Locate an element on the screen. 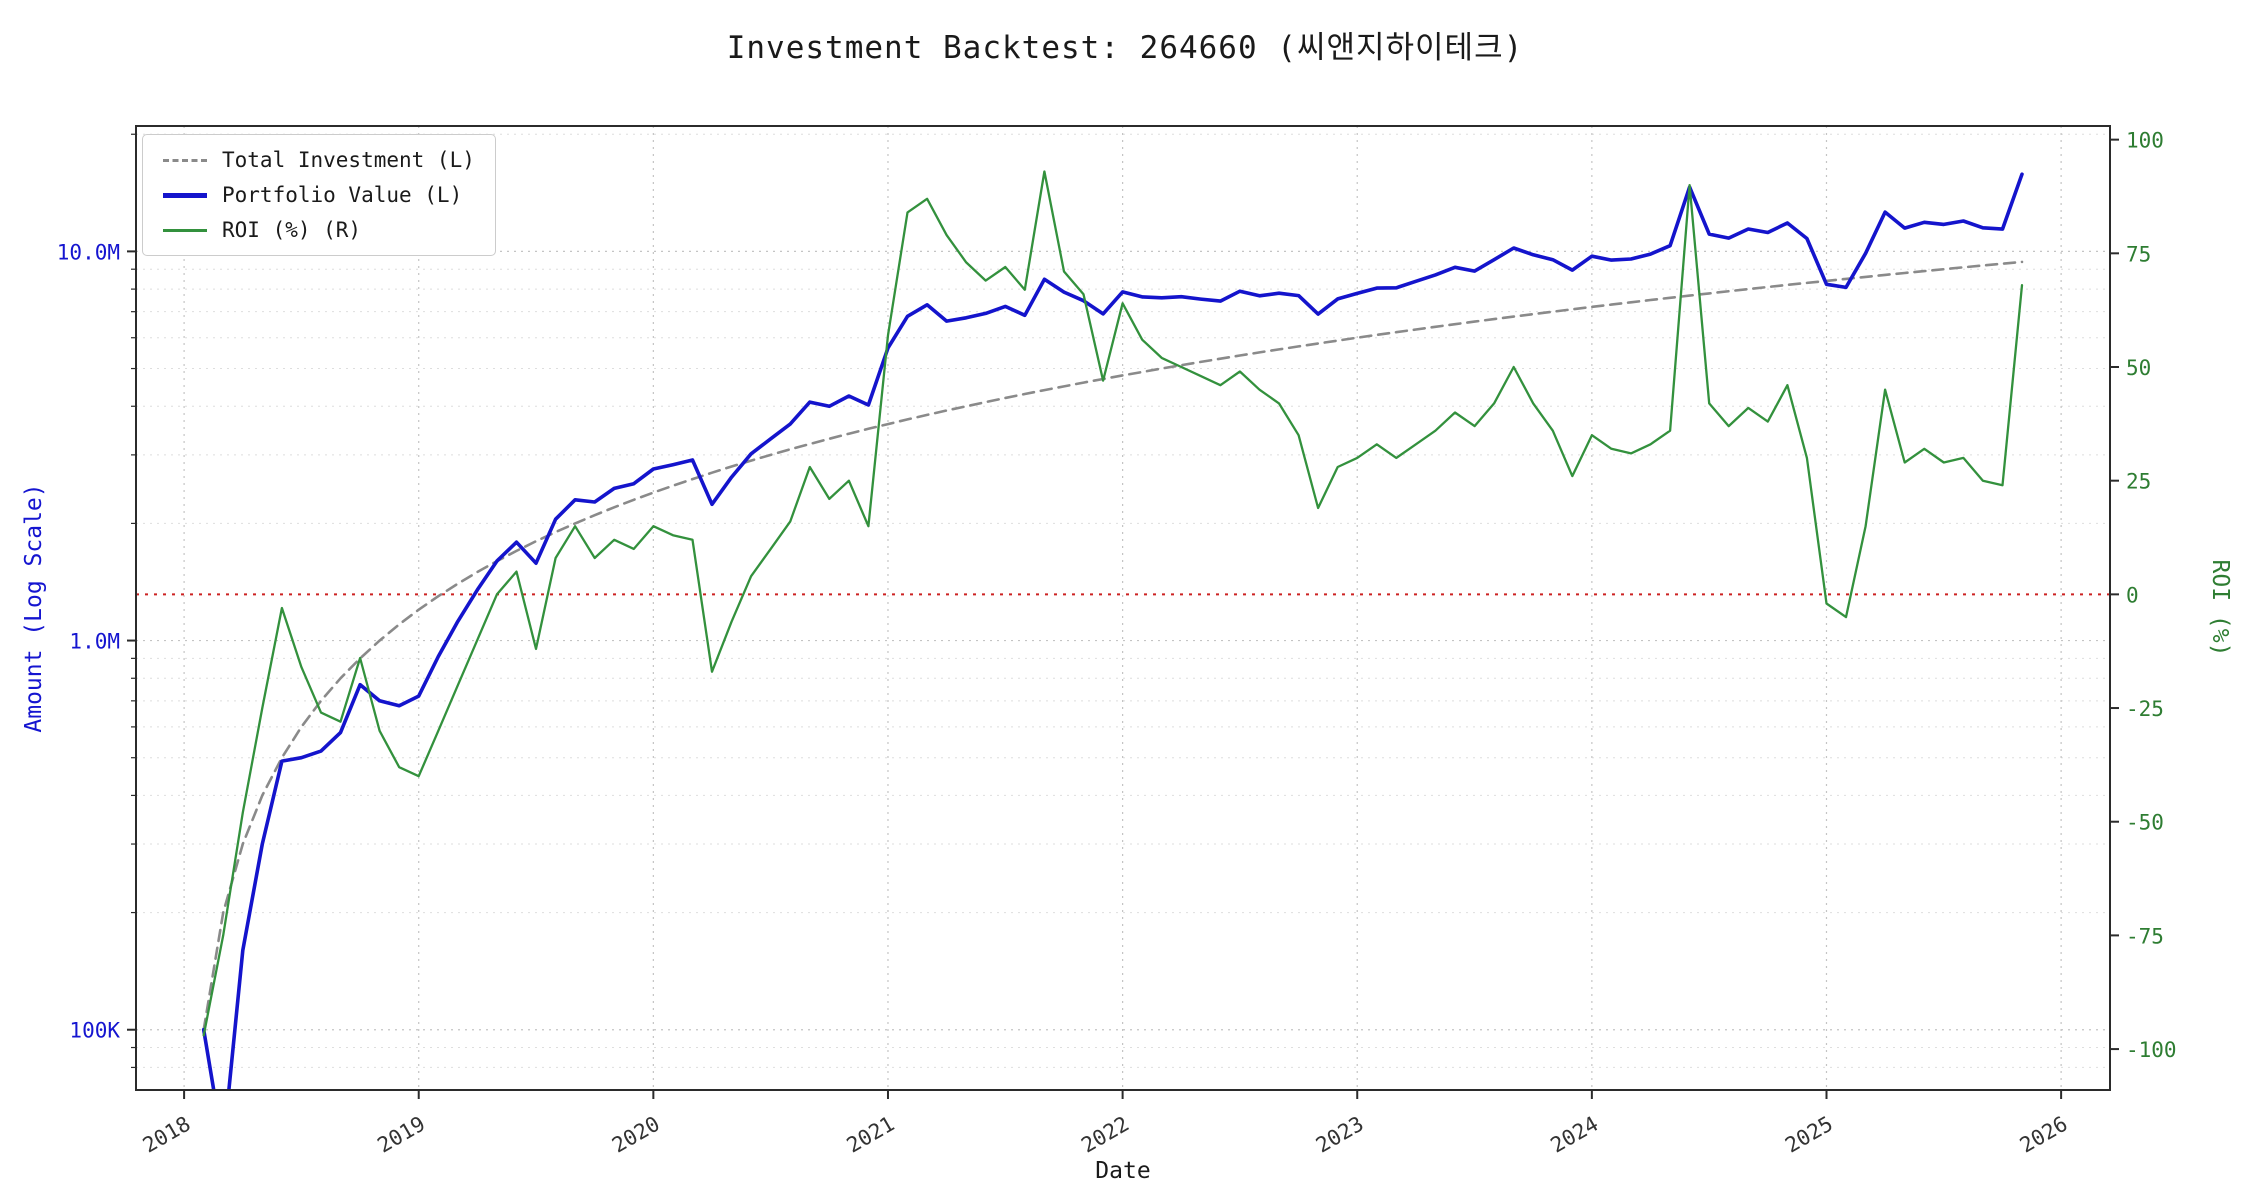 The height and width of the screenshot is (1200, 2250). svg-text: 2025 is located at coordinates (1809, 1135).